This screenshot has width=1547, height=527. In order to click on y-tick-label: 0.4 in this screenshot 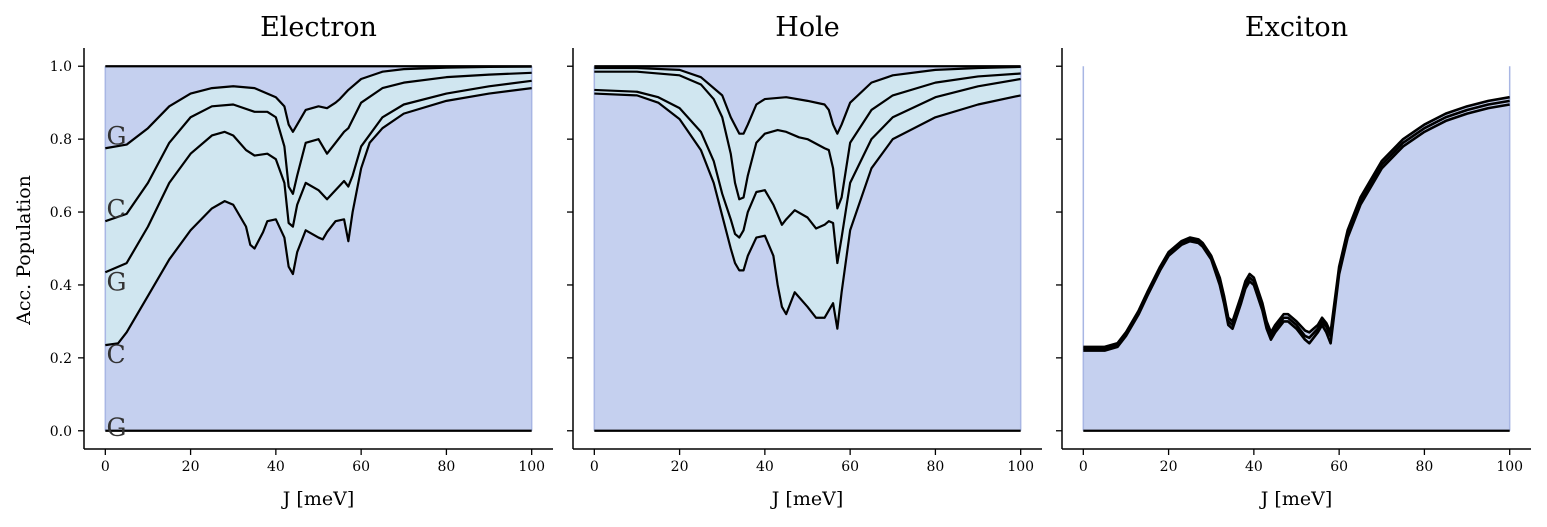, I will do `click(61, 286)`.